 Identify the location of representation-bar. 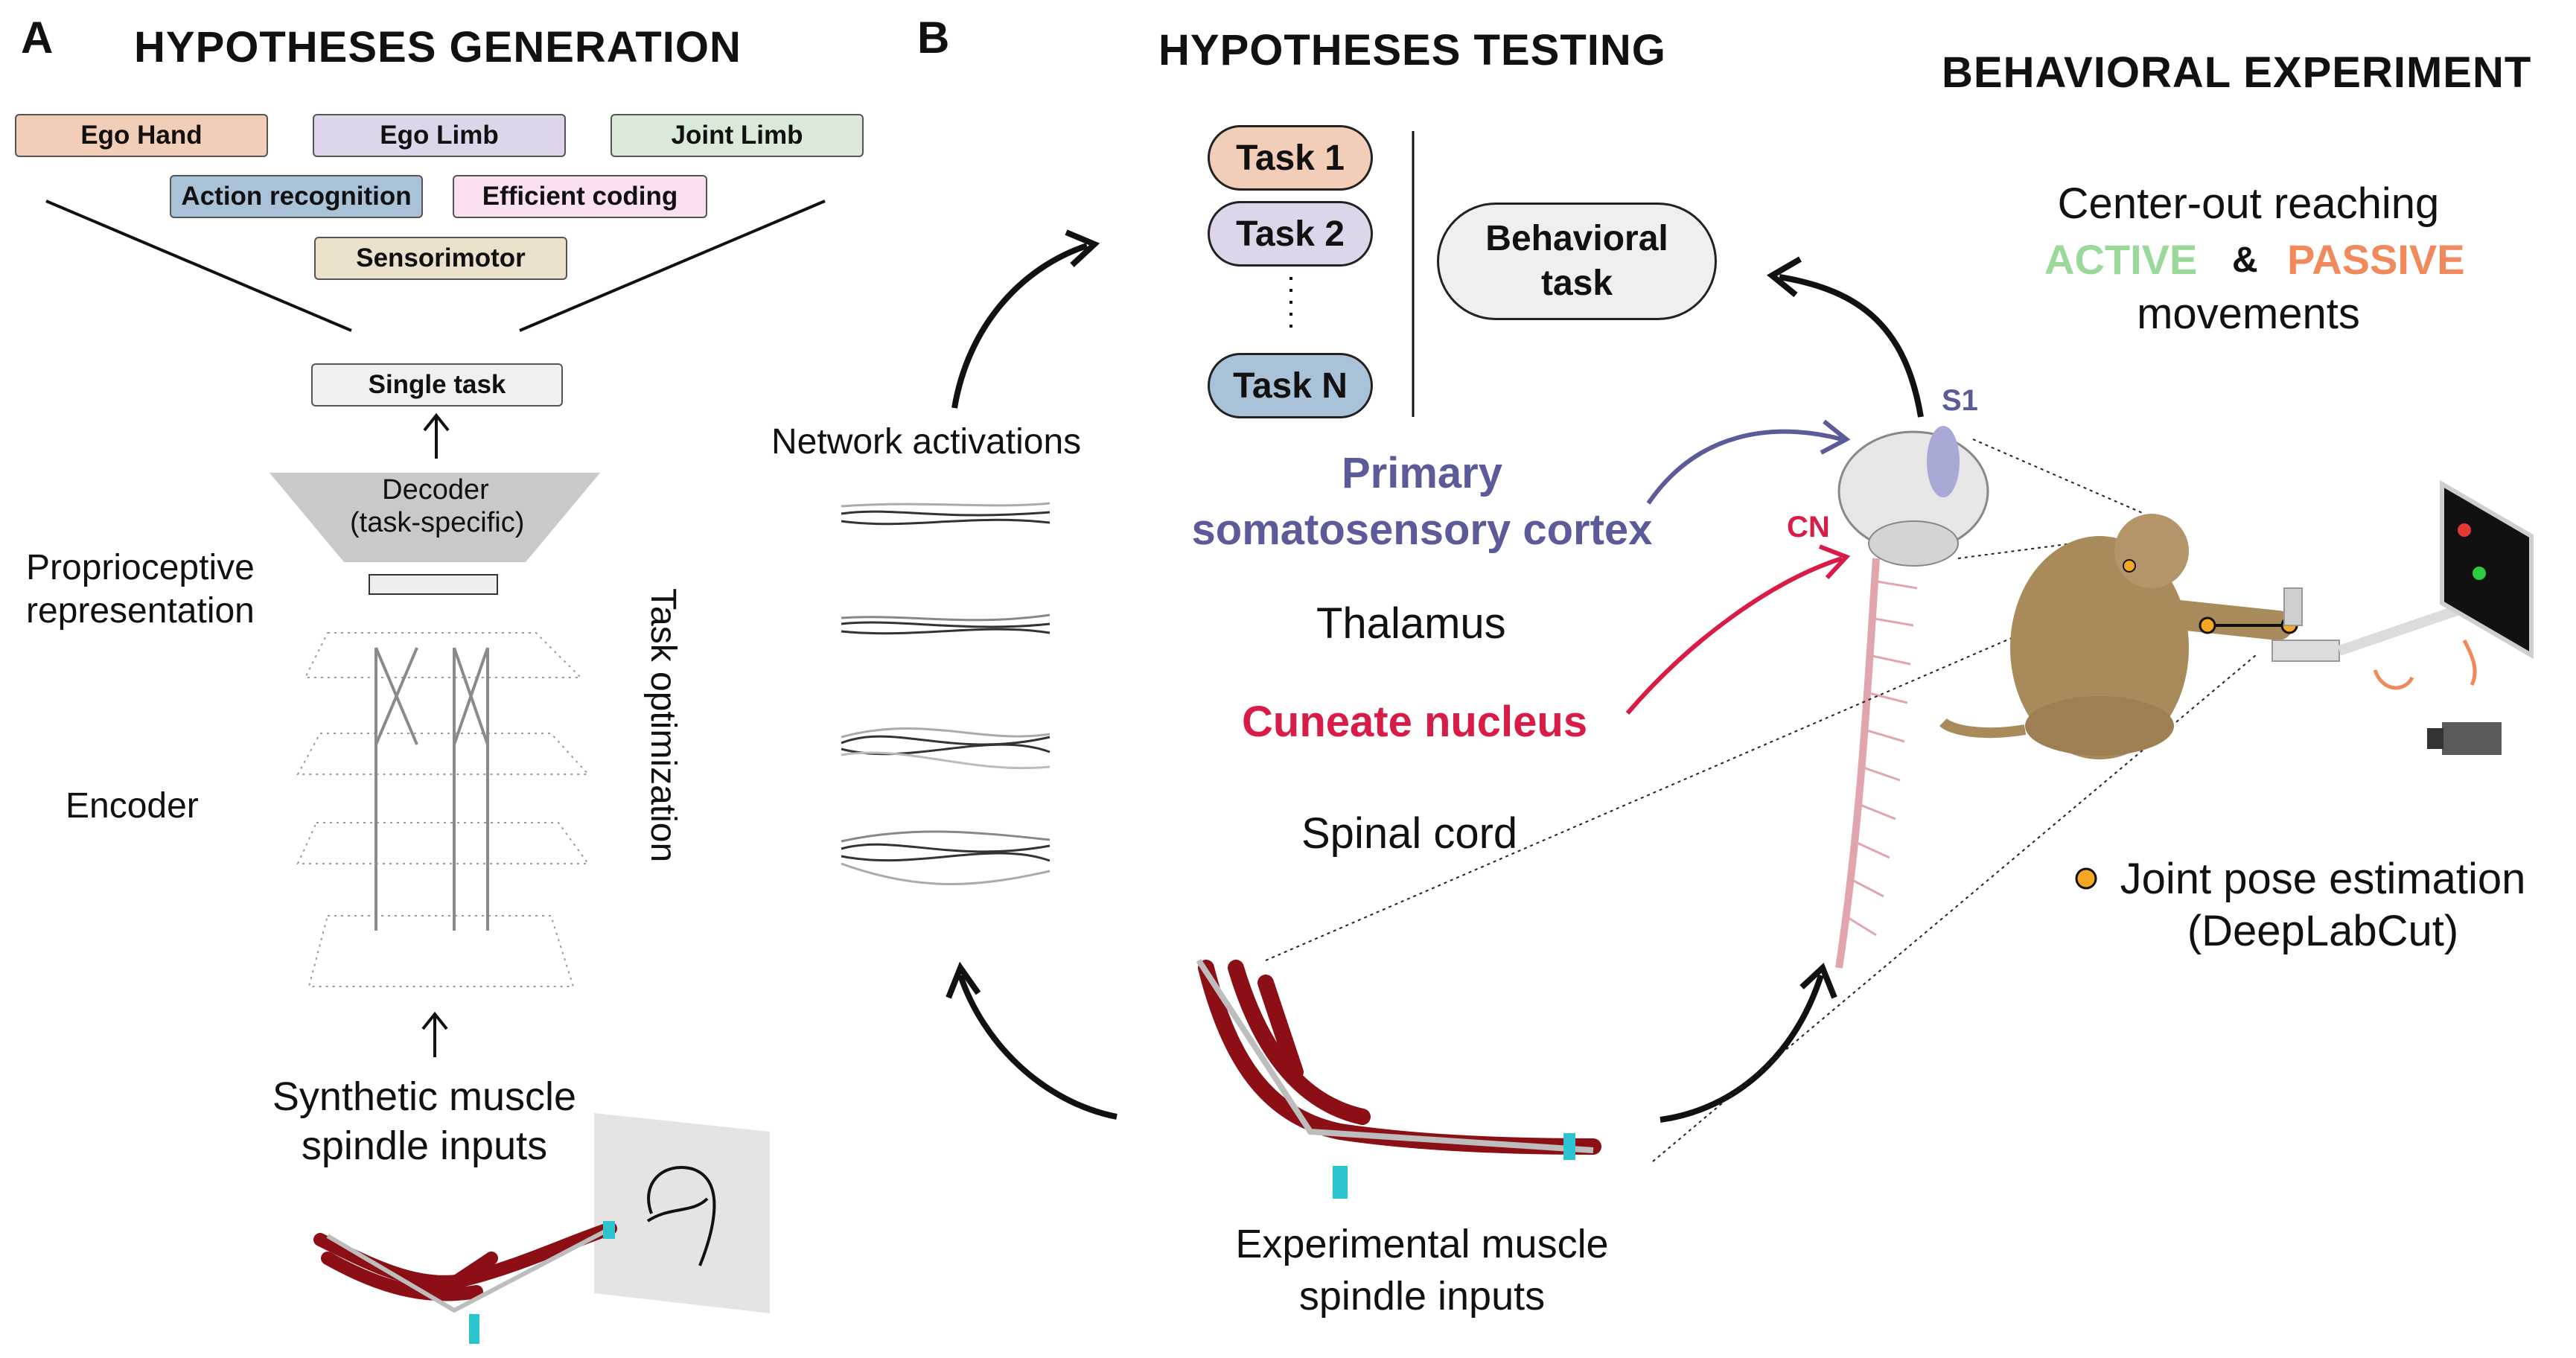
(433, 584).